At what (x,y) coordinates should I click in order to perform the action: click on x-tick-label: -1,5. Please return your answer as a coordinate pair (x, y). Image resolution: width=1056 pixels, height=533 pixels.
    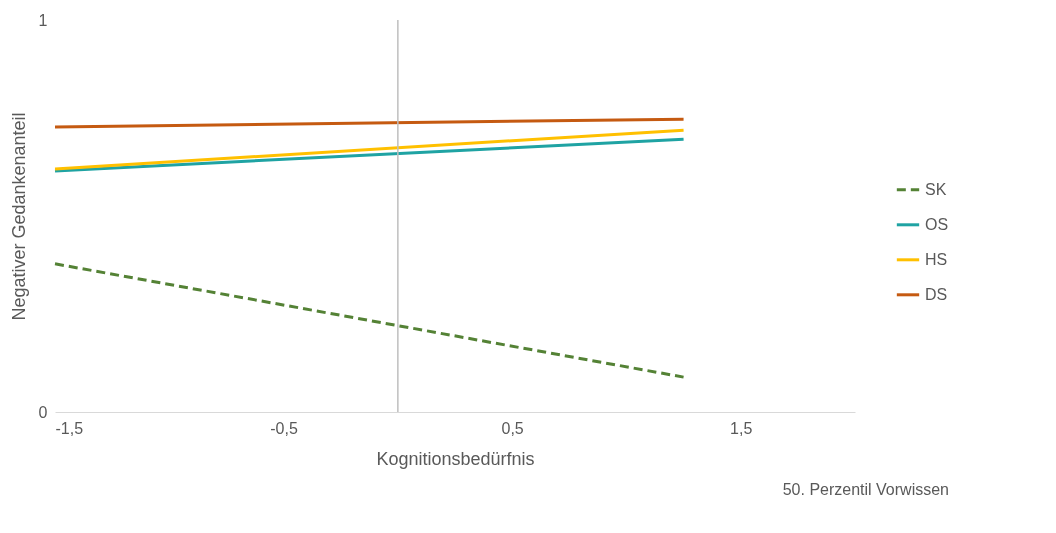
    Looking at the image, I should click on (69, 428).